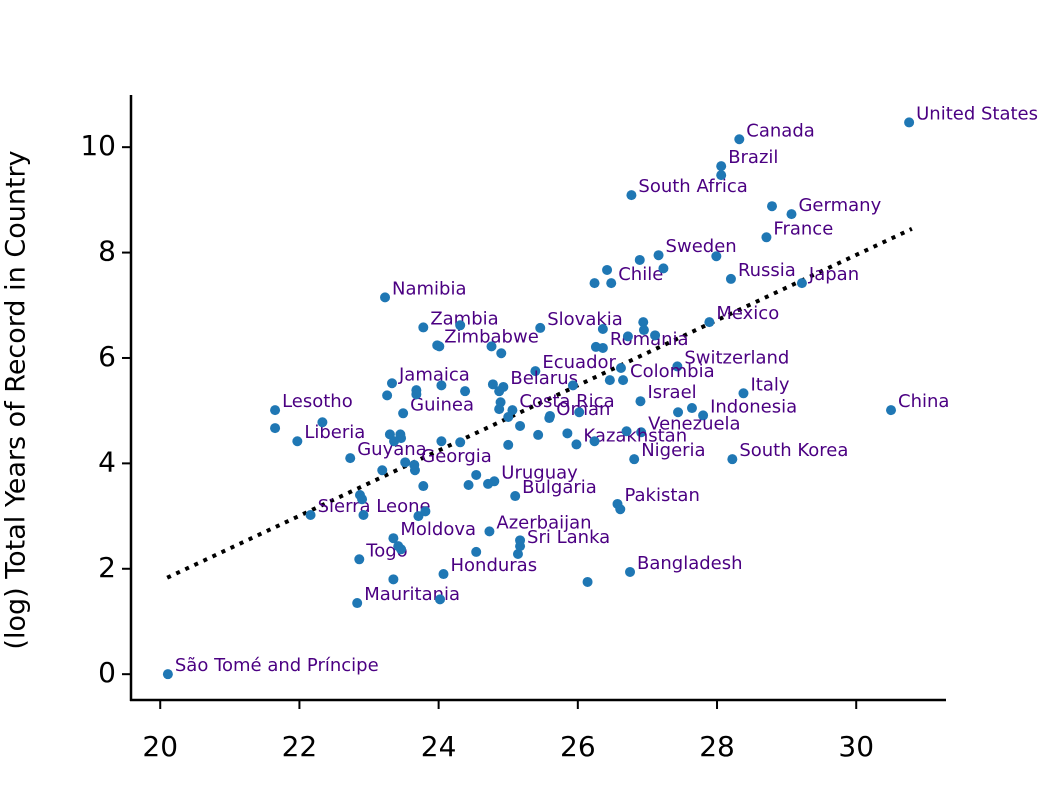 This screenshot has height=788, width=1051. What do you see at coordinates (671, 392) in the screenshot?
I see `point-label: Israel` at bounding box center [671, 392].